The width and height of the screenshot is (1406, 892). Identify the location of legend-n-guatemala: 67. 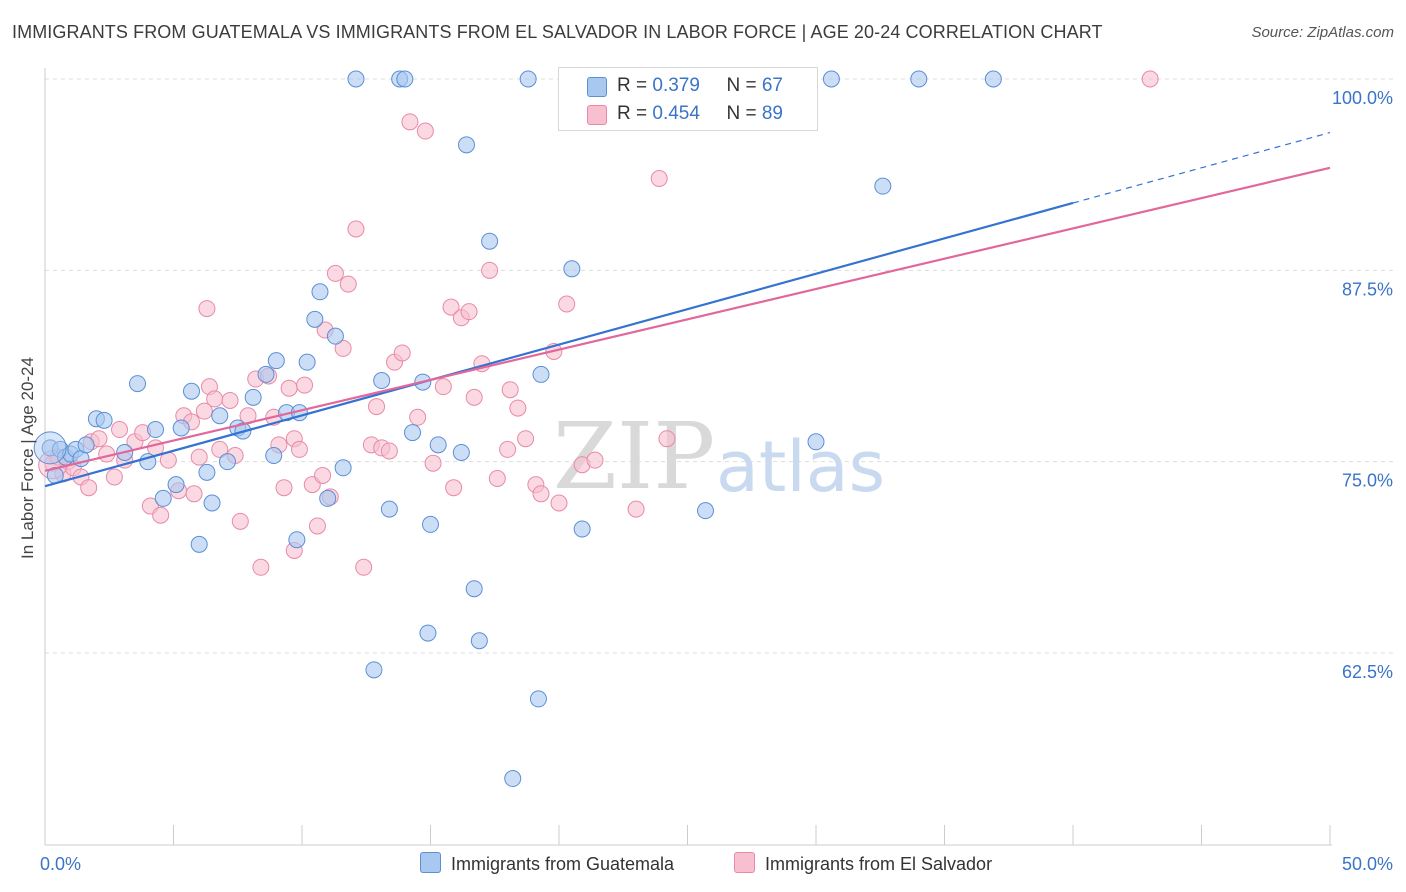
(772, 85).